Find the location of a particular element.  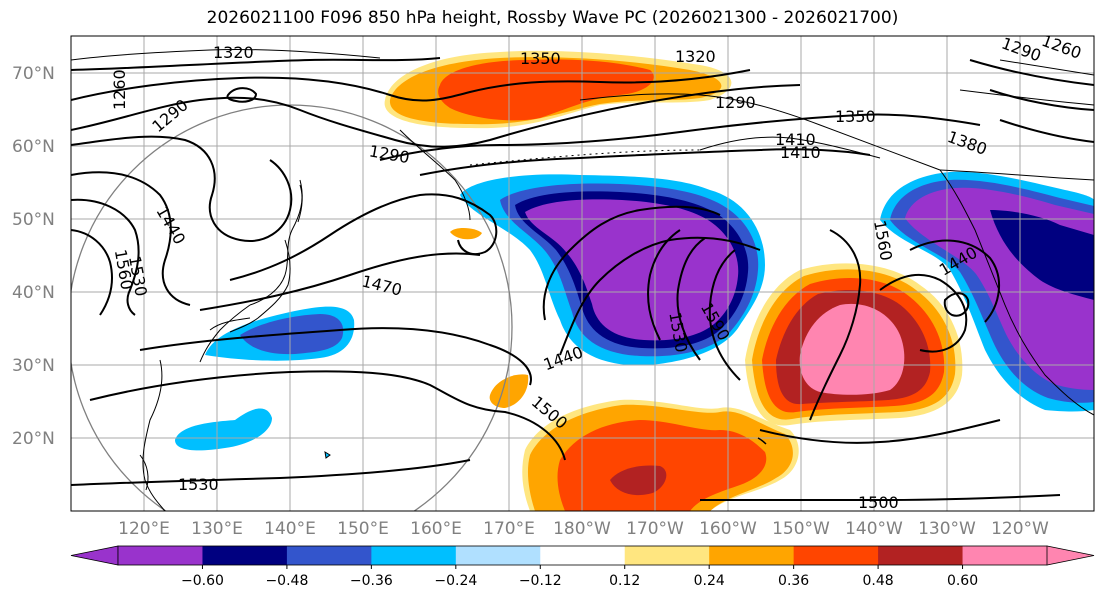

colorbar-tick-label: −0.24 is located at coordinates (455, 581).